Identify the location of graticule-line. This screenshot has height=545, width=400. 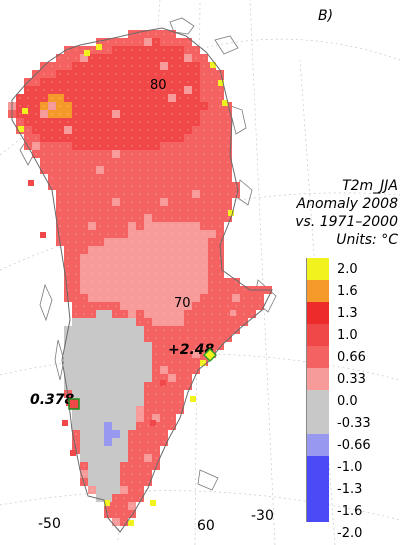
(317, 302).